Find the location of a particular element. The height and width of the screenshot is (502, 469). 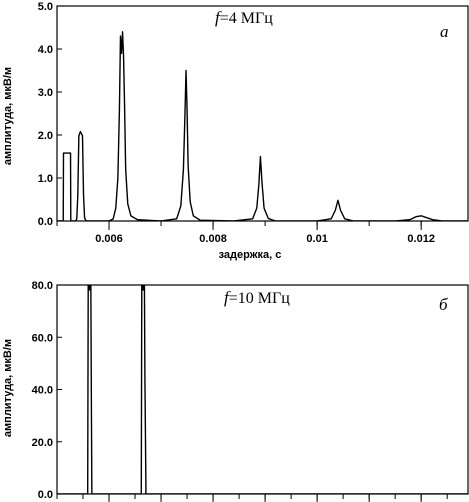

chart-a-freq-symbol: f is located at coordinates (218, 17).